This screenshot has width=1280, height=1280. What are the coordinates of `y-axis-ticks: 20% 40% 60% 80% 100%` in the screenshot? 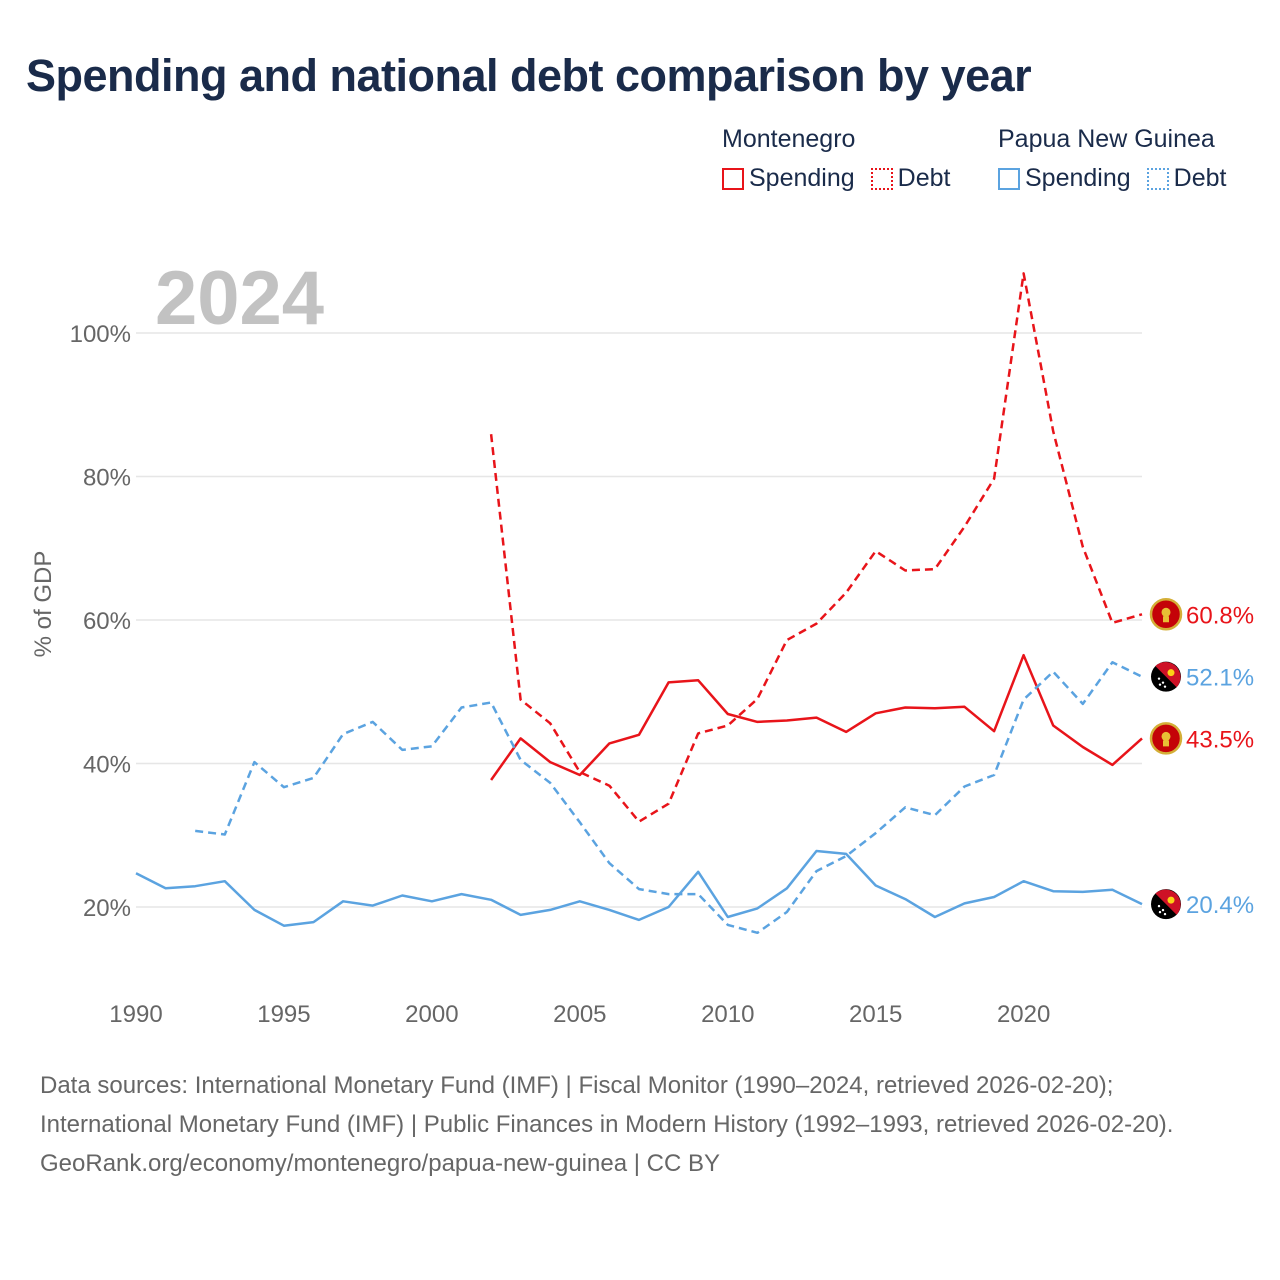 It's located at (100, 621).